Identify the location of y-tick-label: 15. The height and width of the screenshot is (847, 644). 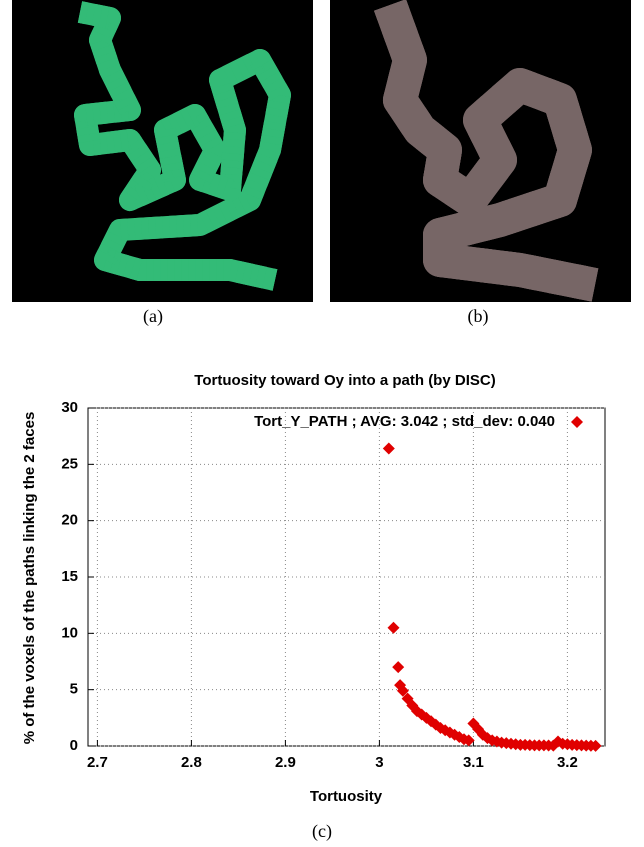
(69, 576).